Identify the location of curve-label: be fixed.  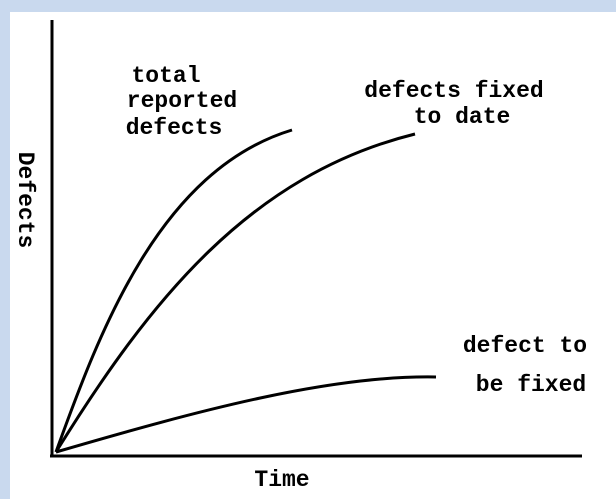
(531, 385).